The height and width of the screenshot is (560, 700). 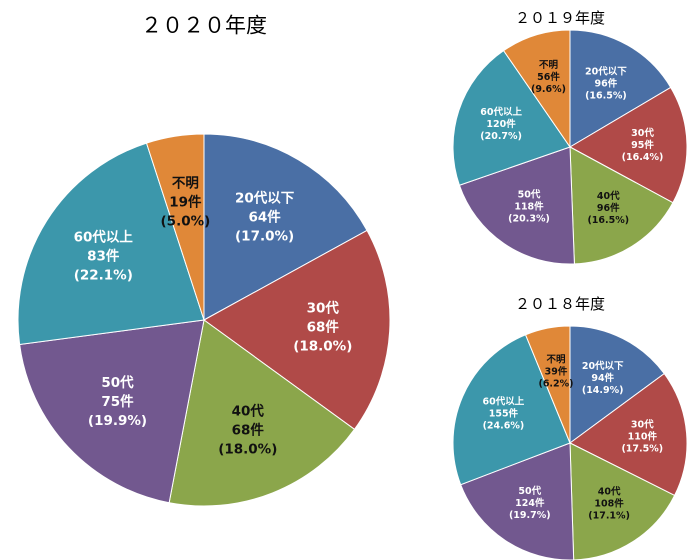 I want to click on chart-title: ２０１８年度, so click(x=560, y=304).